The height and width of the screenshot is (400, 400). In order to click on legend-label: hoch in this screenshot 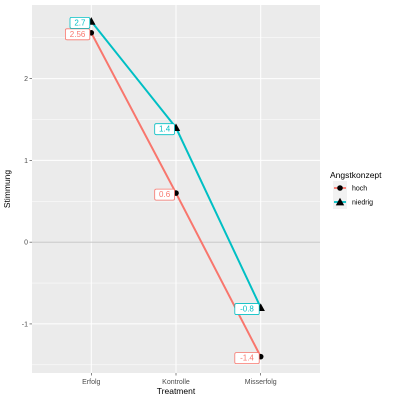, I will do `click(359, 189)`.